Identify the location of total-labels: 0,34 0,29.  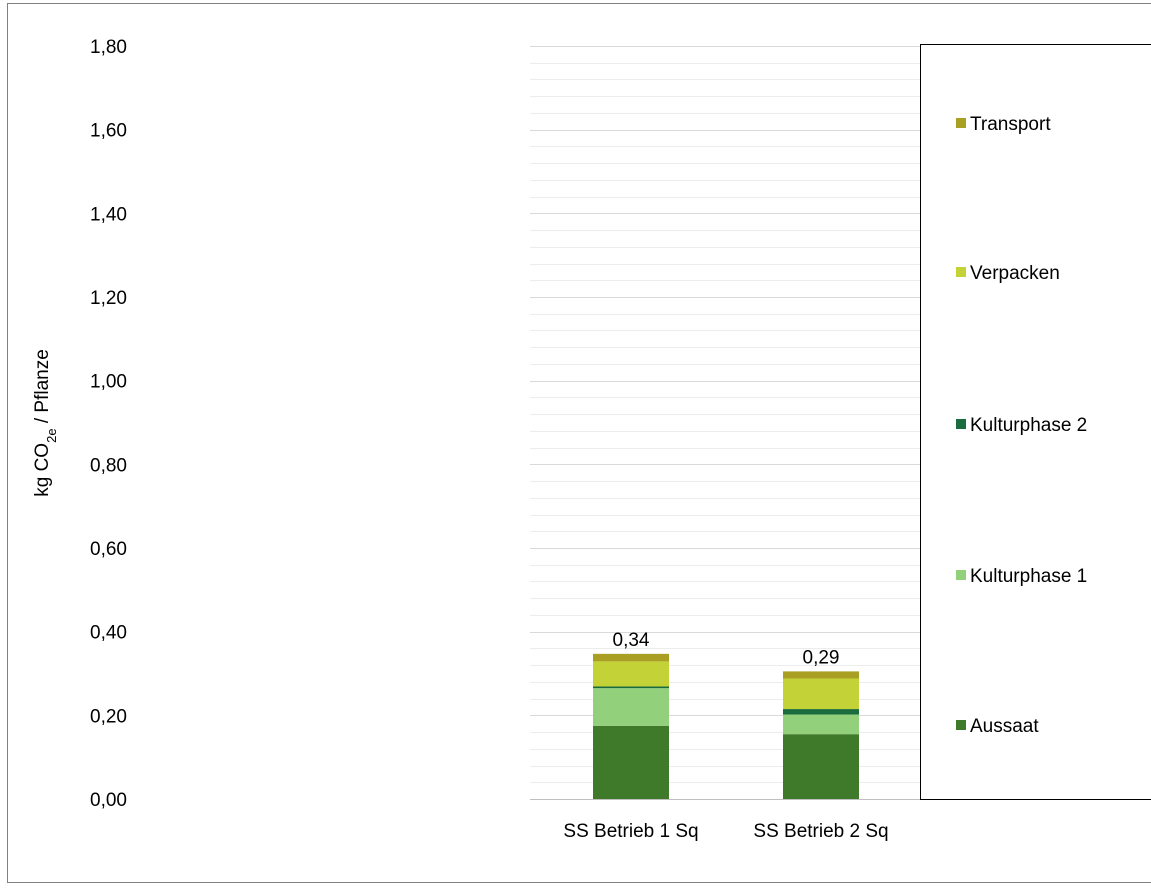
(726, 649).